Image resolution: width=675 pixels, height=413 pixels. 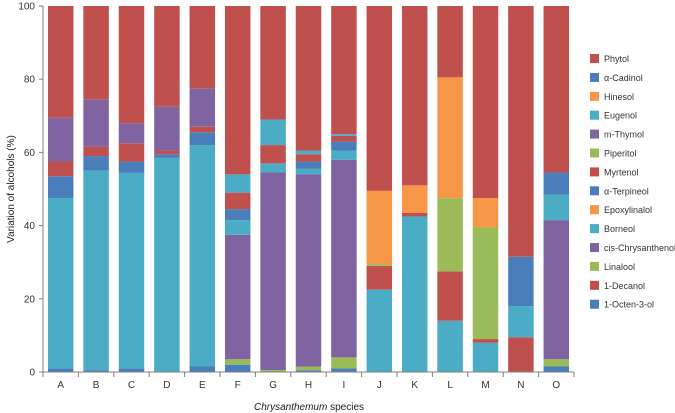 I want to click on y-tick-label: 60, so click(x=30, y=153).